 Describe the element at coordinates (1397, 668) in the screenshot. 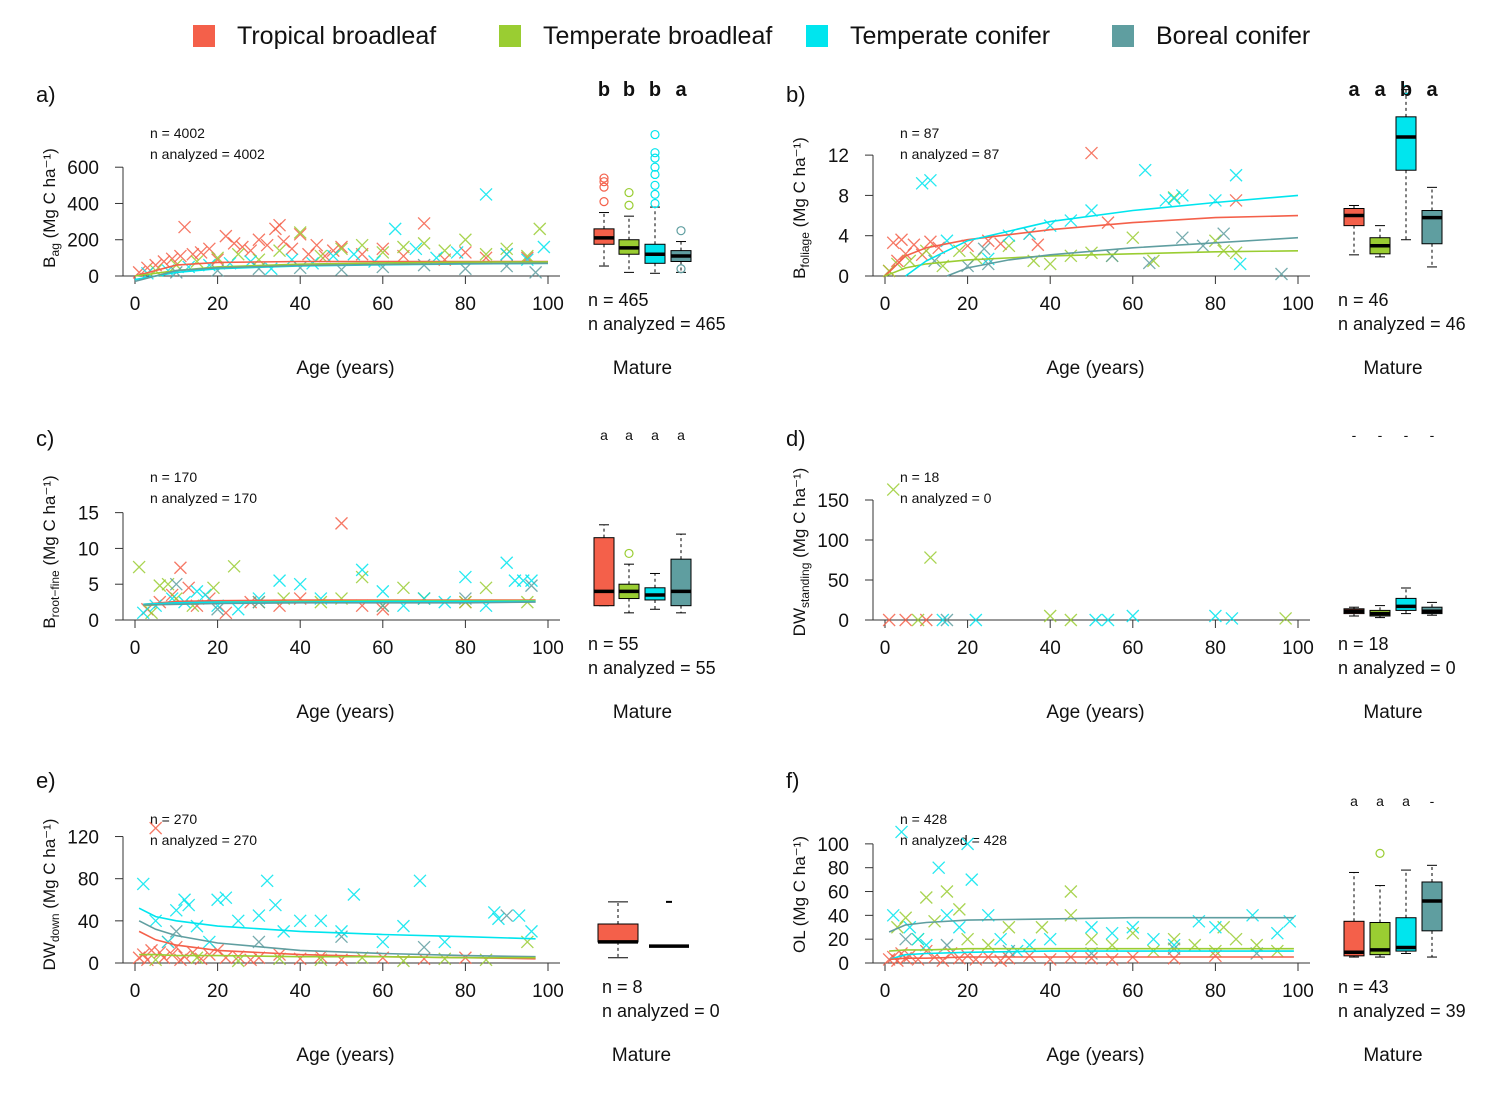

I see `mature-n-analyzed-annotation: n analyzed = 0` at that location.